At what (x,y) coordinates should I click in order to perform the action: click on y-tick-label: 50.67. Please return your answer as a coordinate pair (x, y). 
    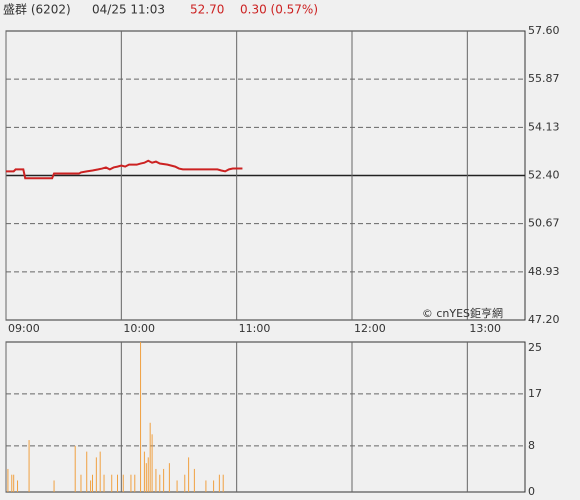
    Looking at the image, I should click on (544, 223).